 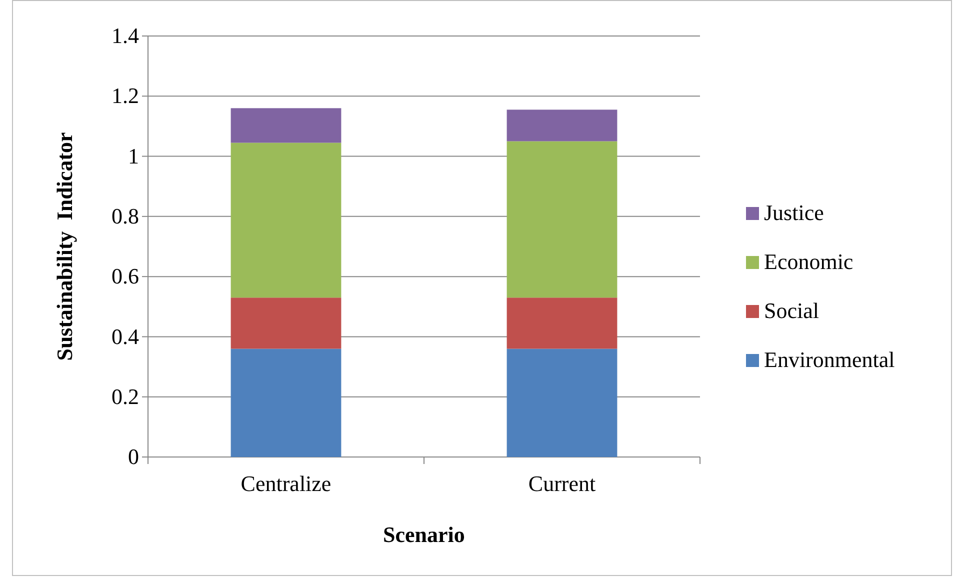 I want to click on y-tick-label: 1, so click(x=133, y=155).